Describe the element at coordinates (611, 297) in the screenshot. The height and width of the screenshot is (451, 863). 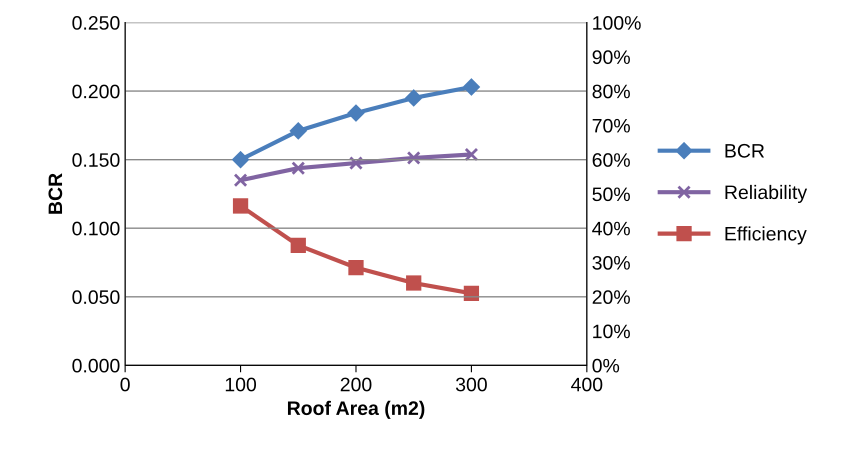
I see `y2-tick-label: 20%` at that location.